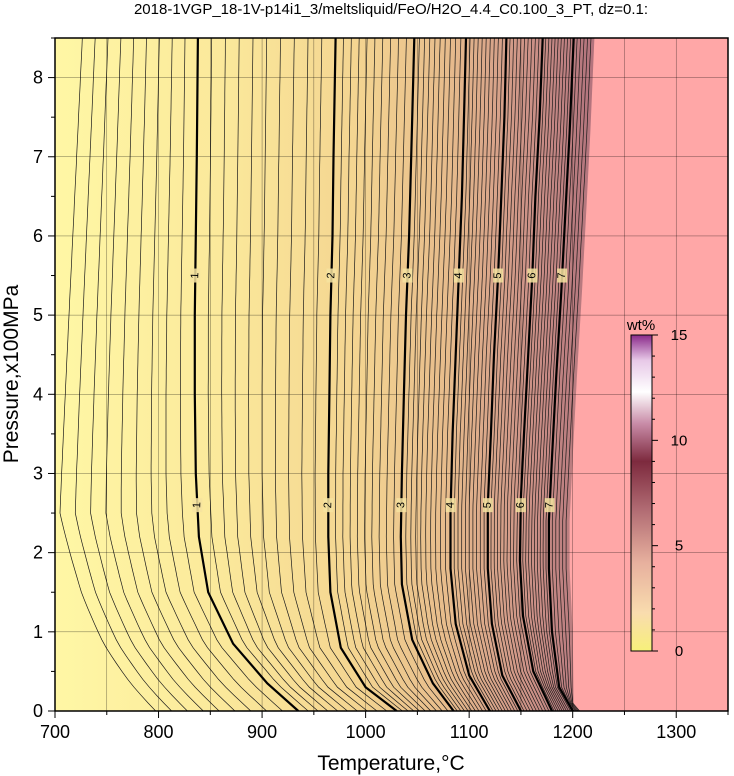 Image resolution: width=734 pixels, height=776 pixels. Describe the element at coordinates (38, 711) in the screenshot. I see `y-tick-label: 0` at that location.